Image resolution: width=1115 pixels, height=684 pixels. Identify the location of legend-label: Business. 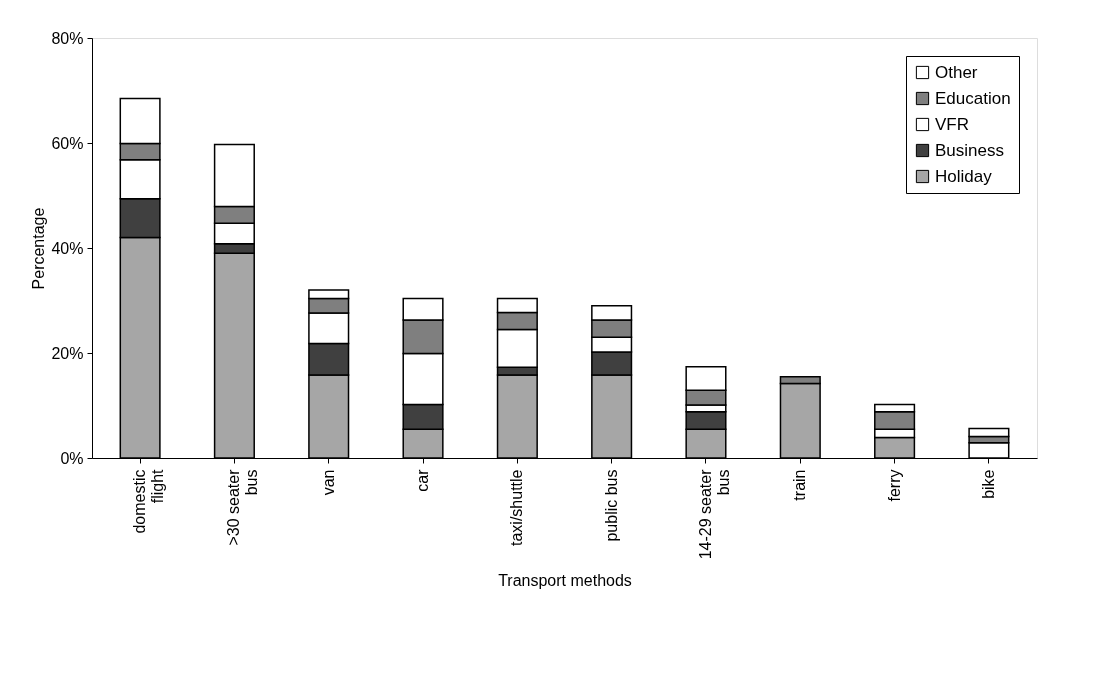
(969, 150).